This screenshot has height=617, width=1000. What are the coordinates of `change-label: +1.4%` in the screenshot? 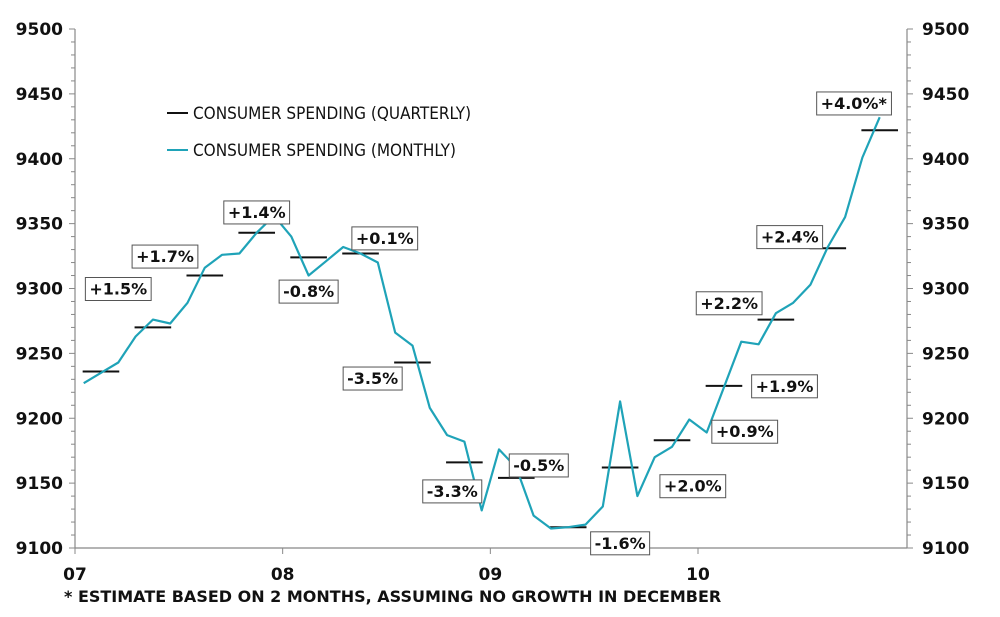 It's located at (257, 212).